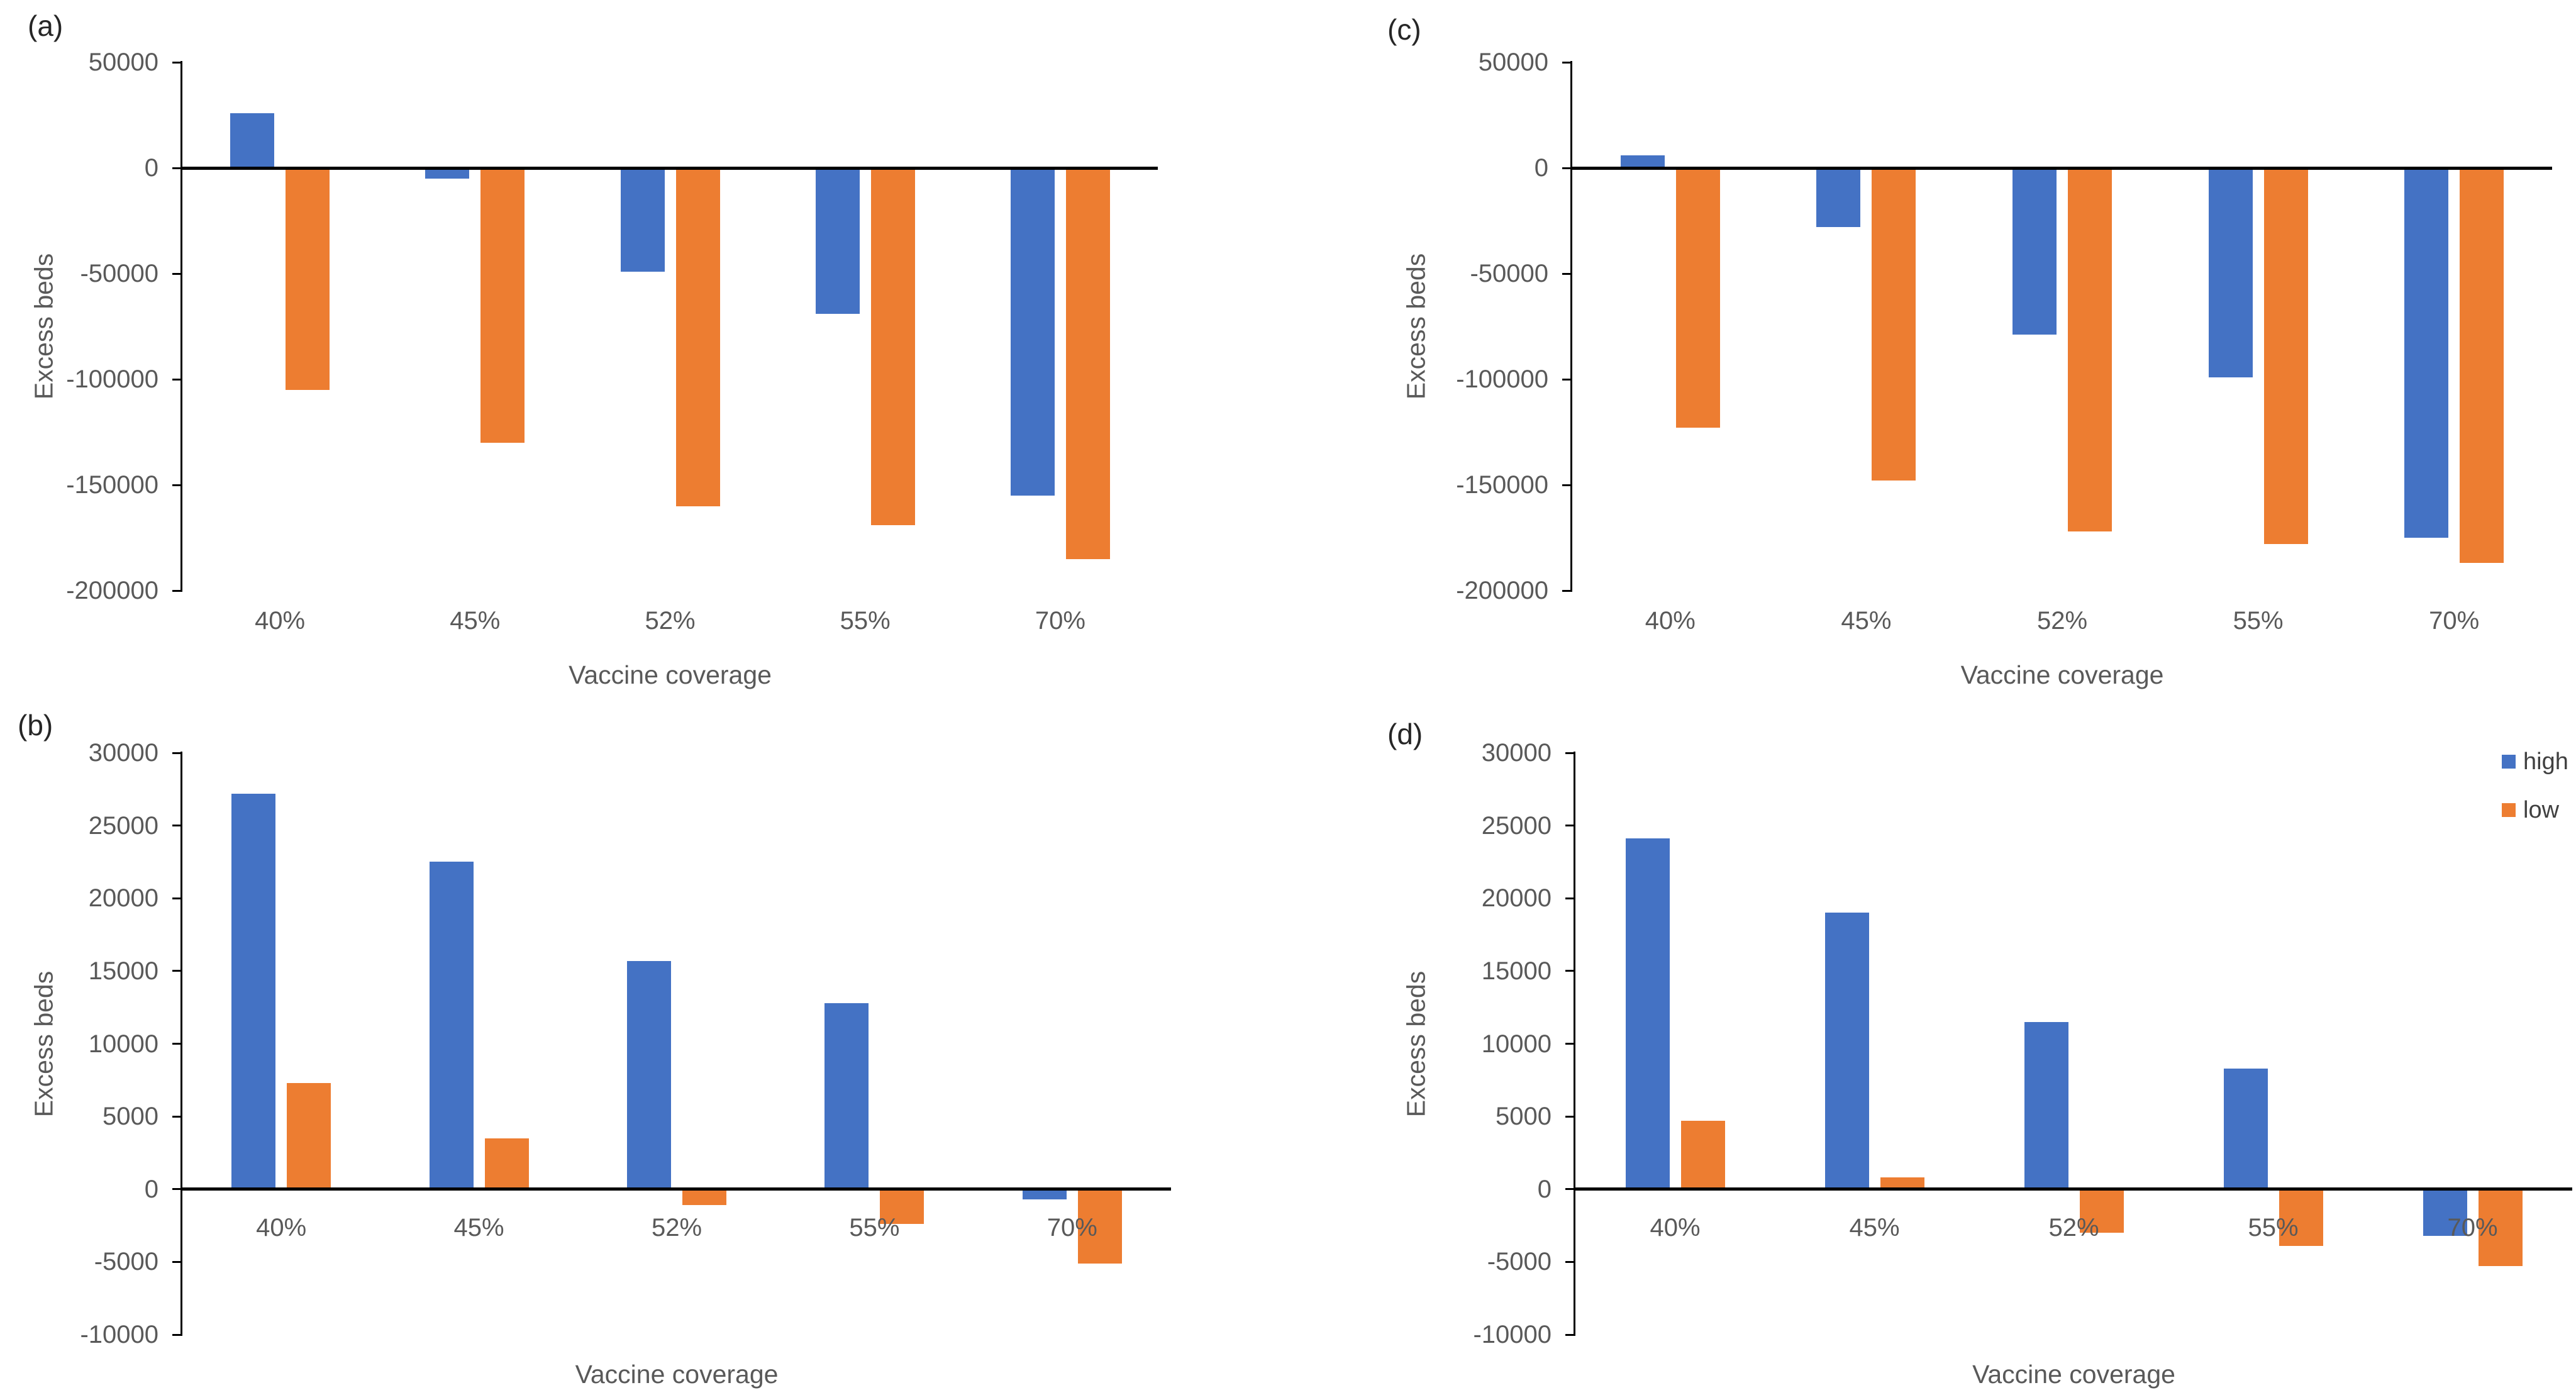 The width and height of the screenshot is (2576, 1395). I want to click on bar-b-low-55%, so click(902, 1207).